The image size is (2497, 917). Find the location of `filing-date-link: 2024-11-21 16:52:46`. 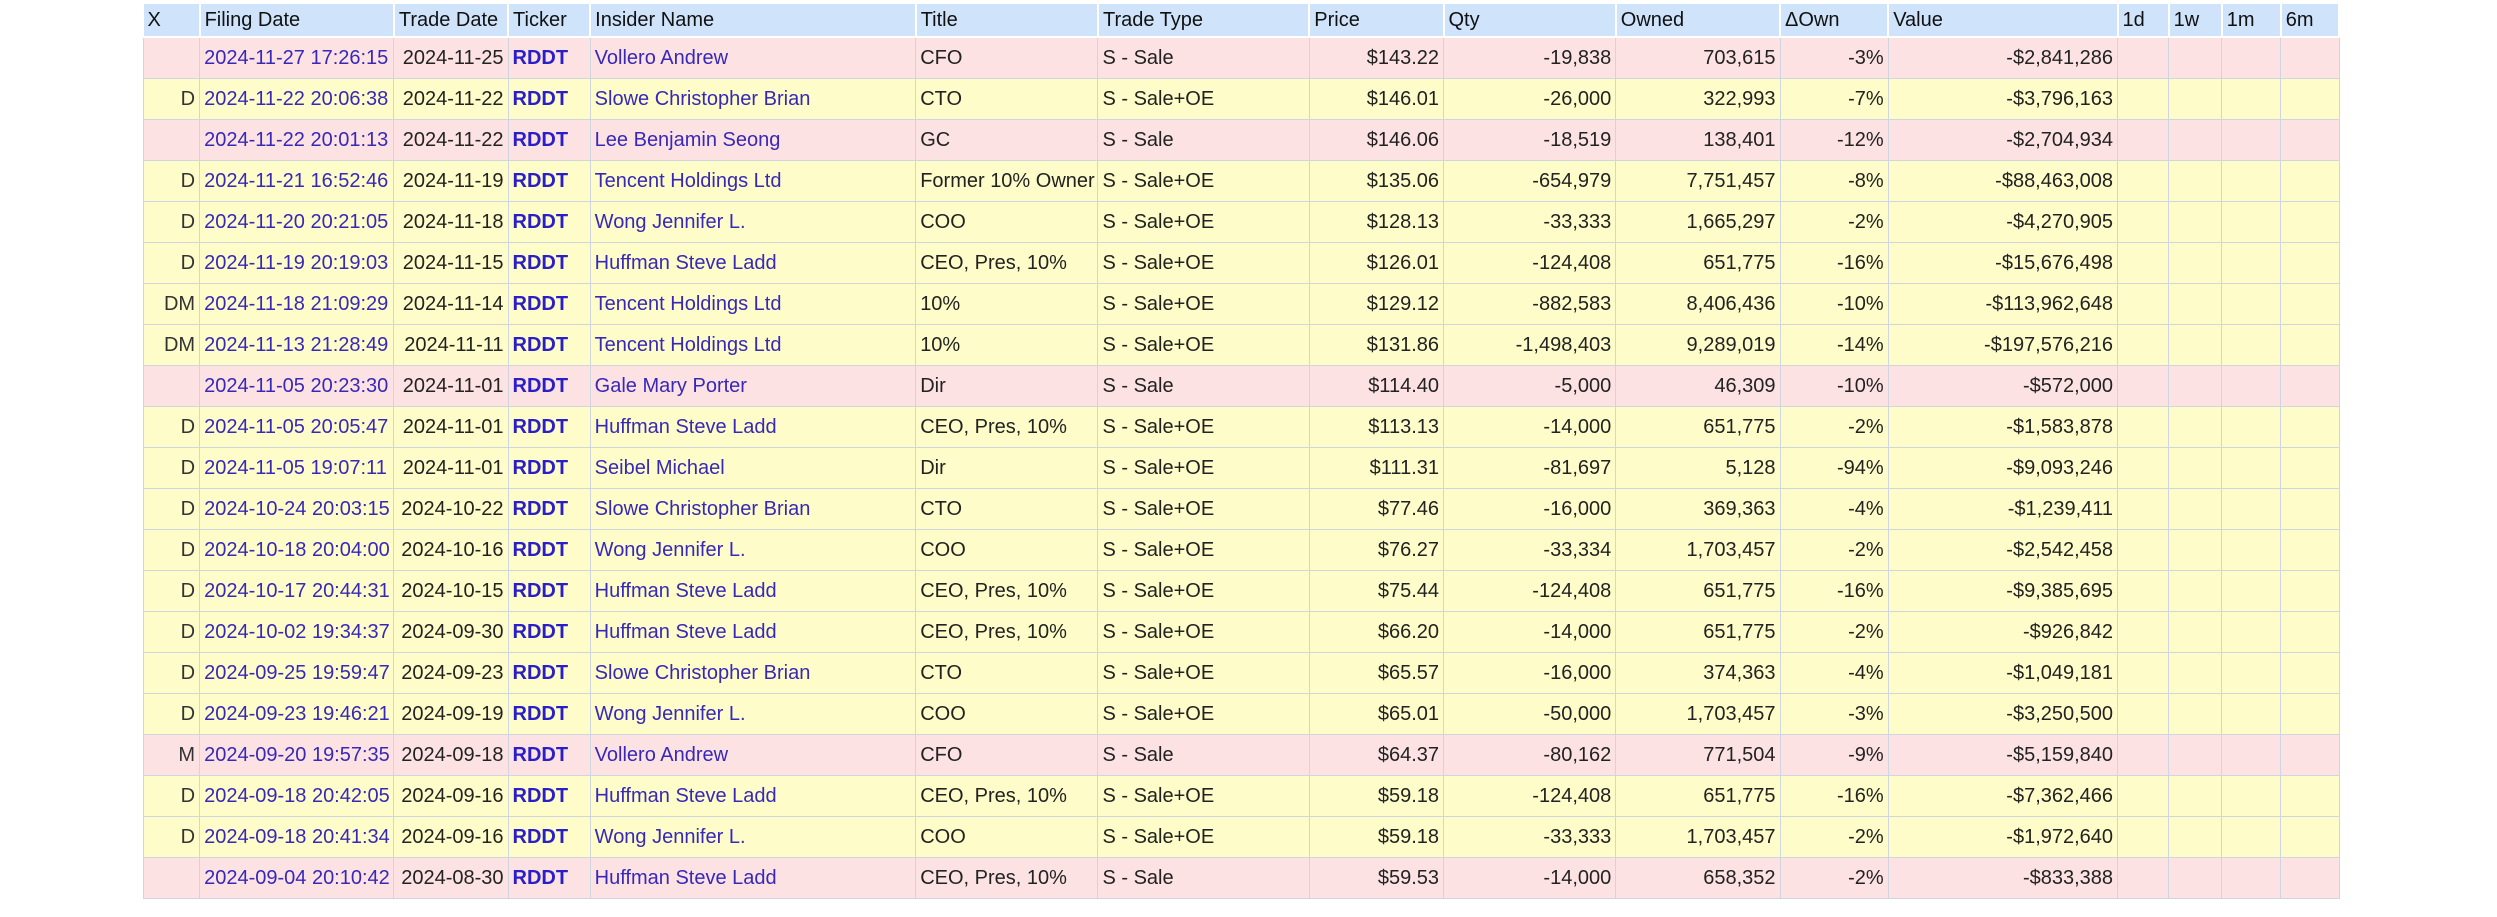

filing-date-link: 2024-11-21 16:52:46 is located at coordinates (297, 181).